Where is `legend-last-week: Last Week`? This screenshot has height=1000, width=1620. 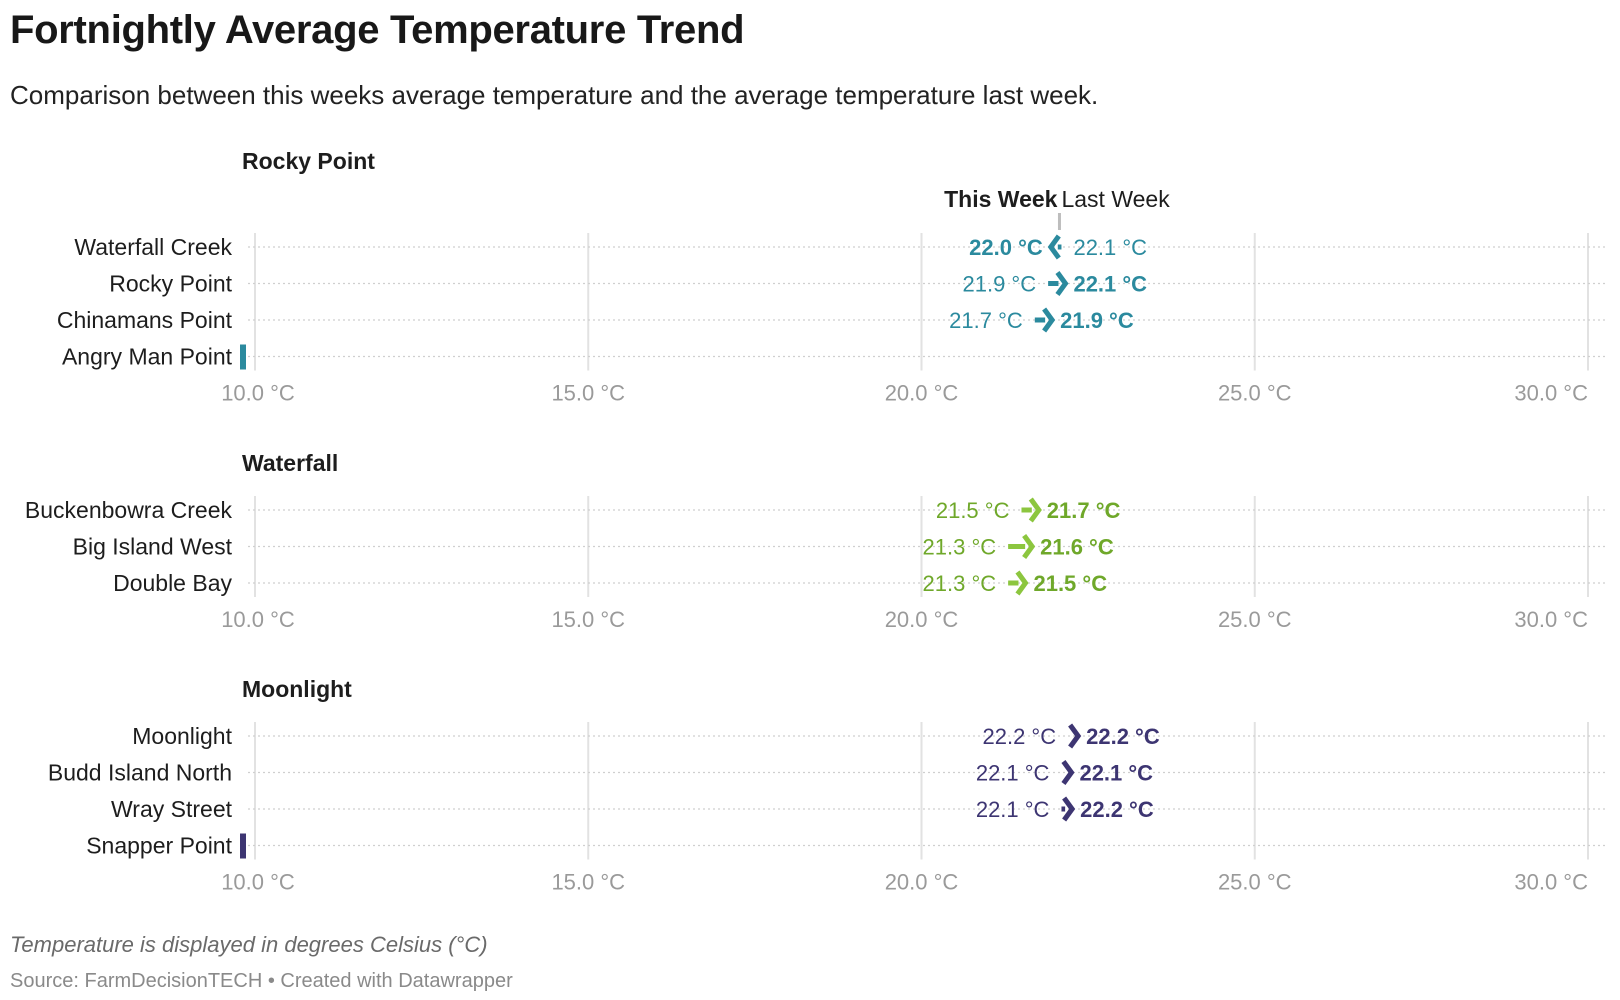
legend-last-week: Last Week is located at coordinates (1115, 199).